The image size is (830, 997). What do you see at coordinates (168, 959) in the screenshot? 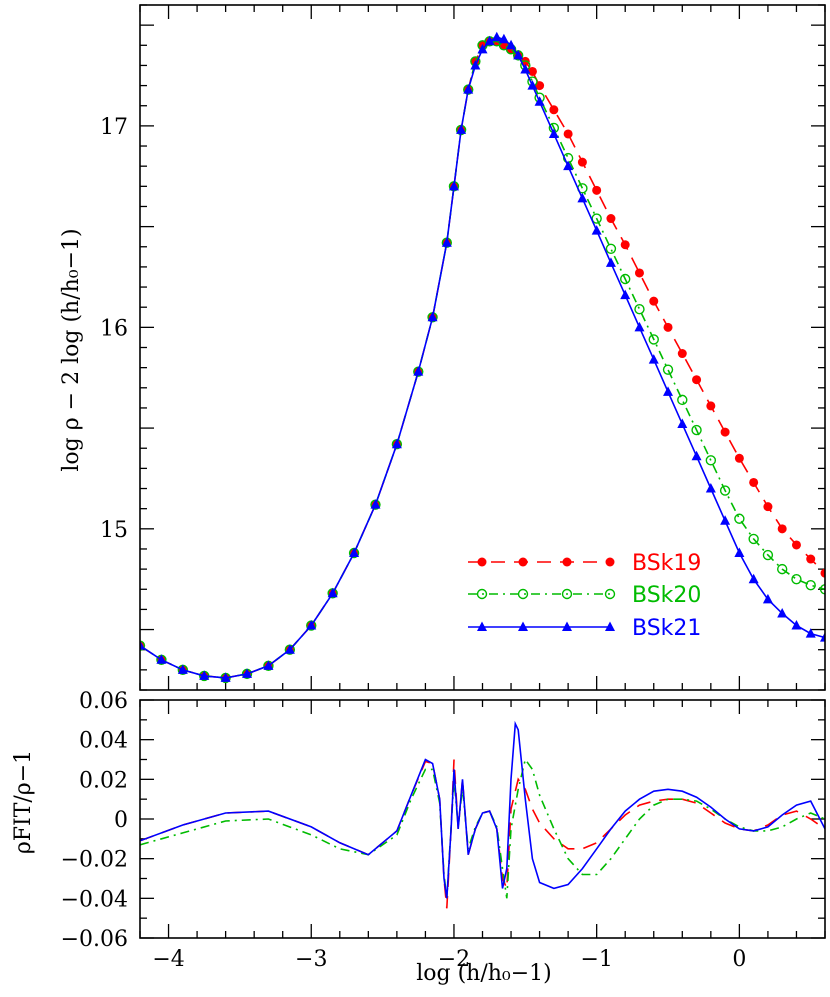
I see `x-tick-label: −4` at bounding box center [168, 959].